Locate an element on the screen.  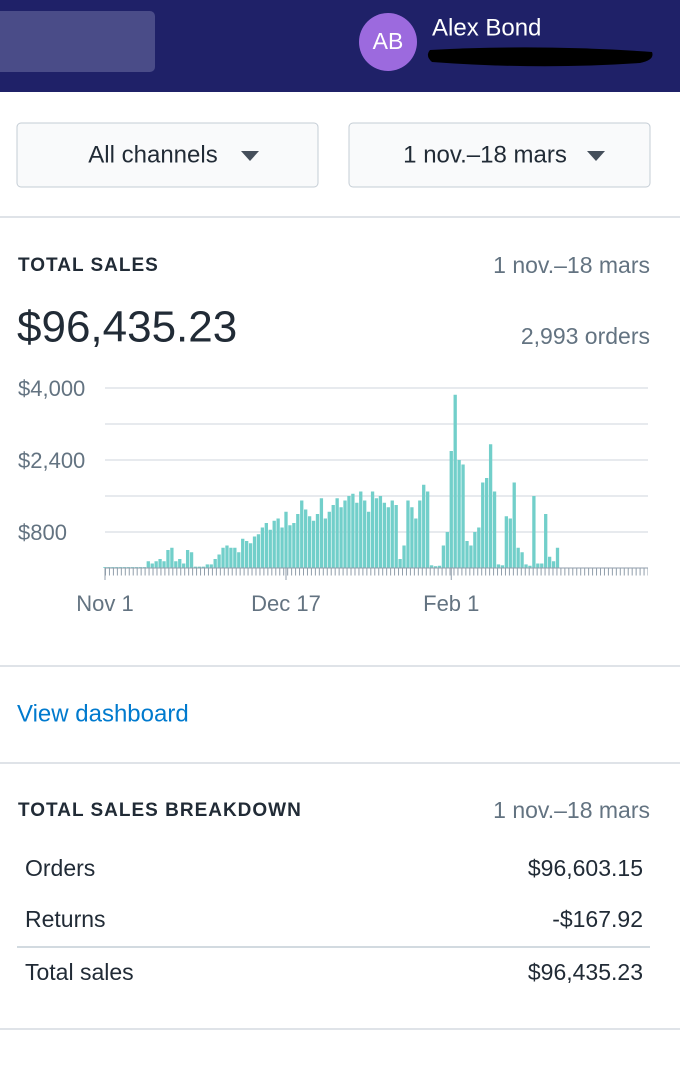
date-label: 1 nov.–18 mars is located at coordinates (485, 154).